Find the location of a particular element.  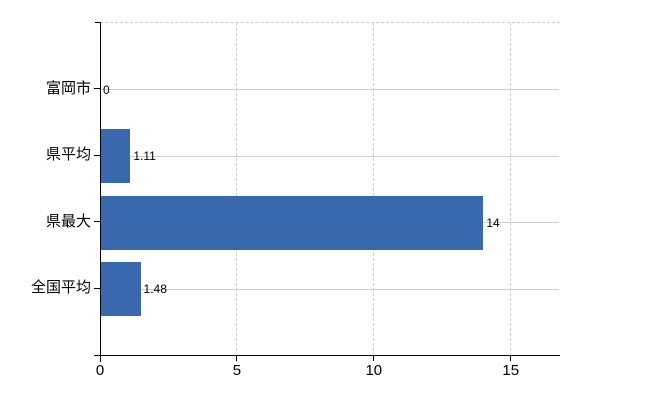

bar-value-label: 1.11 is located at coordinates (144, 156).